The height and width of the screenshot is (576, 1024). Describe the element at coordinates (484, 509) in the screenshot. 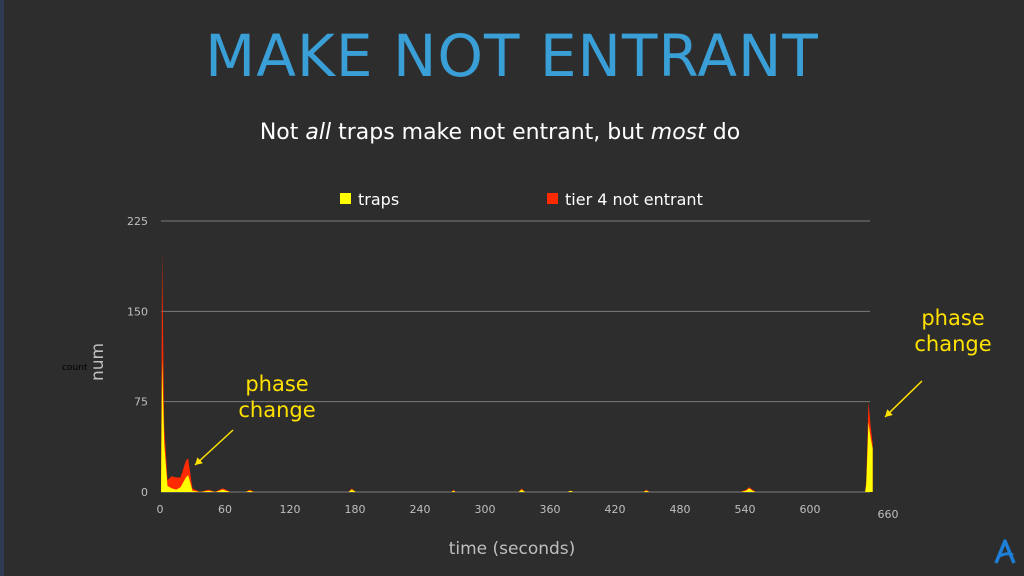

I see `x-tick-label: 300` at that location.